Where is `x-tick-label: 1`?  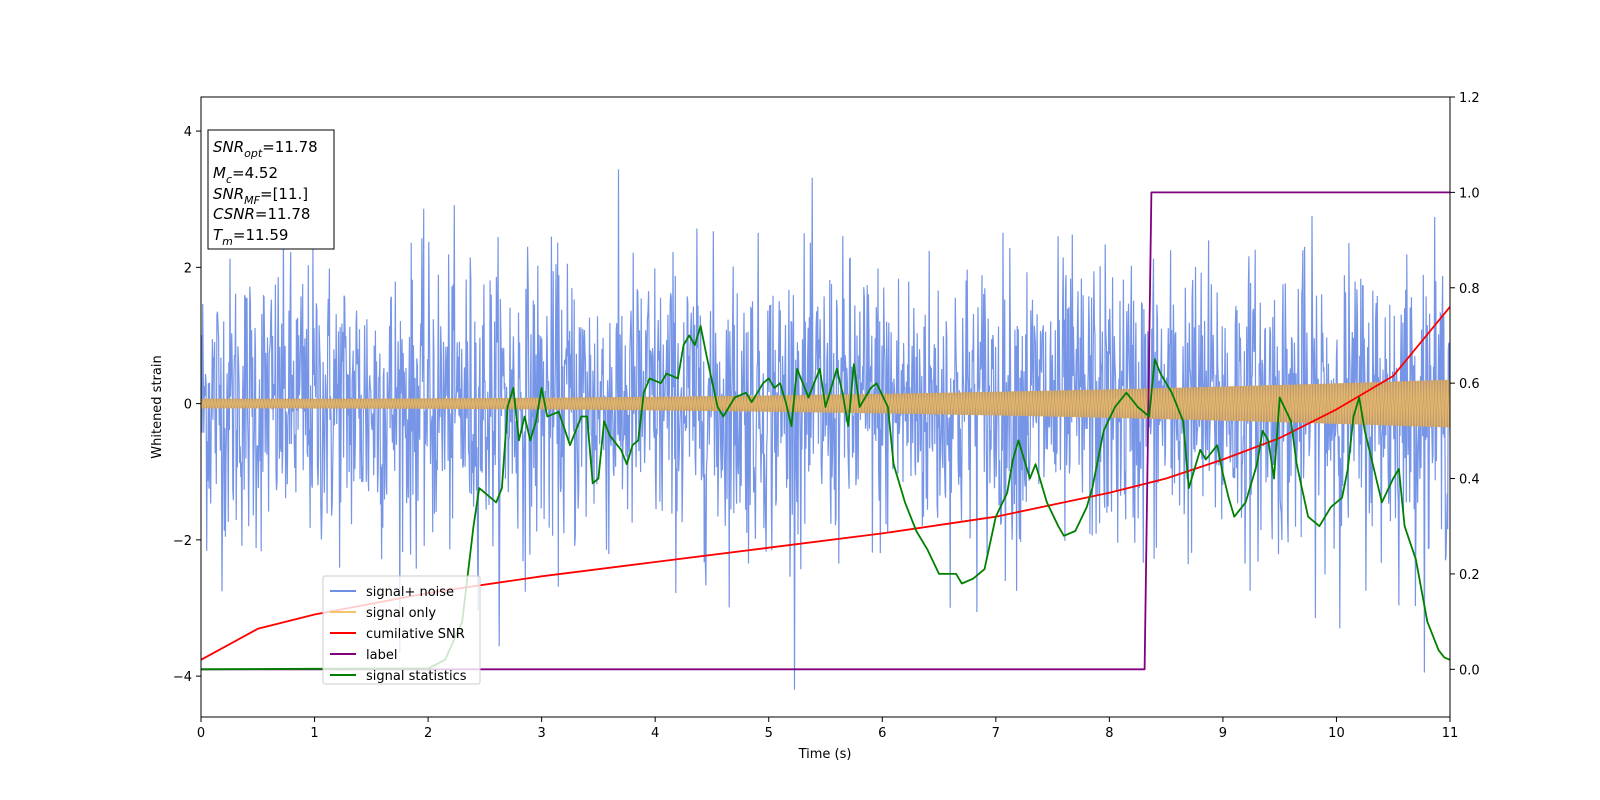
x-tick-label: 1 is located at coordinates (314, 733).